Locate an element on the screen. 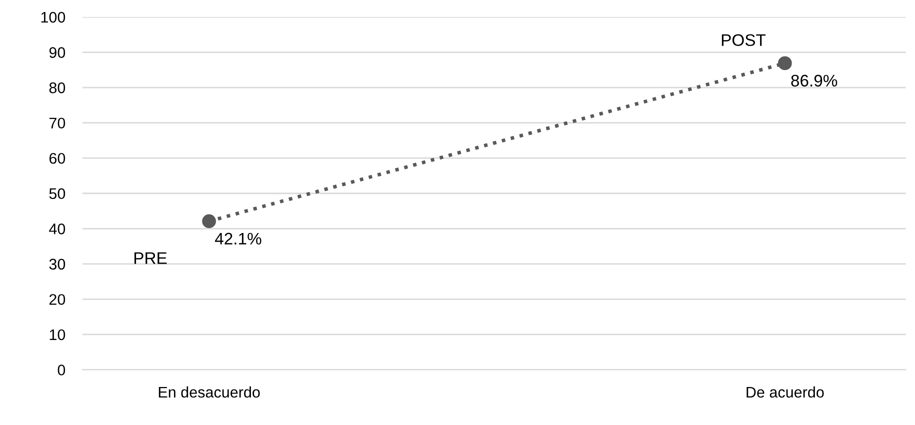 Image resolution: width=915 pixels, height=425 pixels. y-tick-label: 10 is located at coordinates (58, 334).